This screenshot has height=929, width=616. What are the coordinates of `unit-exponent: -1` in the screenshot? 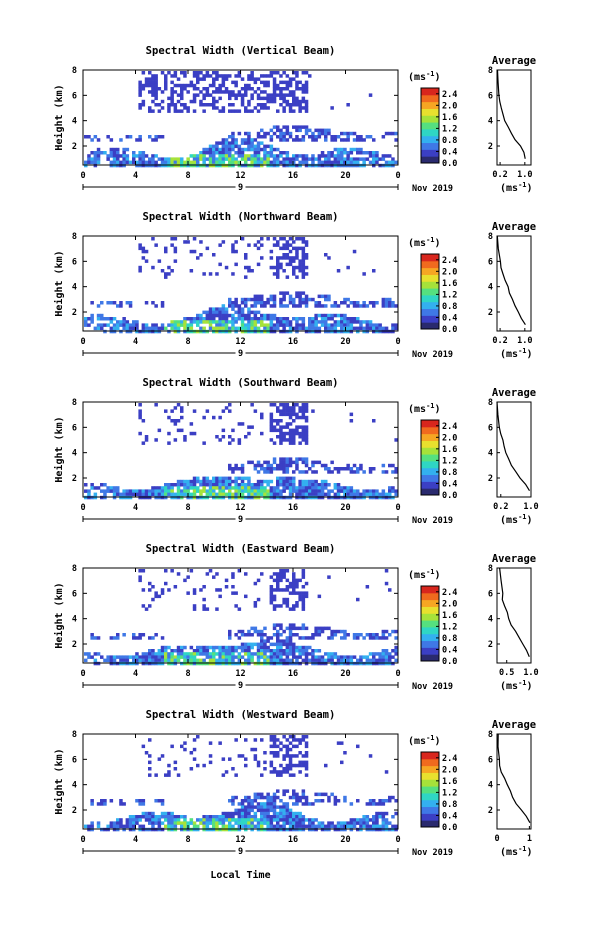 It's located at (430, 406).